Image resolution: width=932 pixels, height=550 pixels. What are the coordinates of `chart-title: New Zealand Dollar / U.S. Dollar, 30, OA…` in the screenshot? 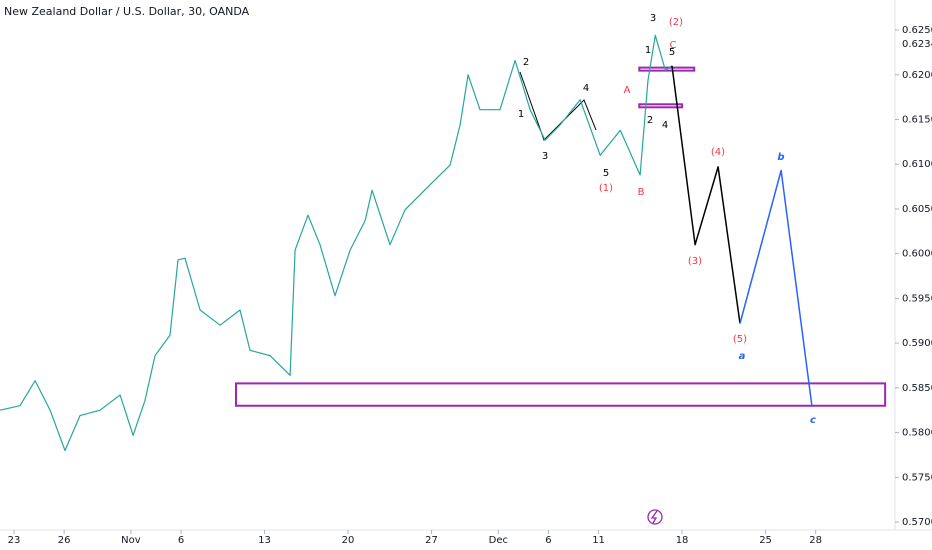 It's located at (127, 11).